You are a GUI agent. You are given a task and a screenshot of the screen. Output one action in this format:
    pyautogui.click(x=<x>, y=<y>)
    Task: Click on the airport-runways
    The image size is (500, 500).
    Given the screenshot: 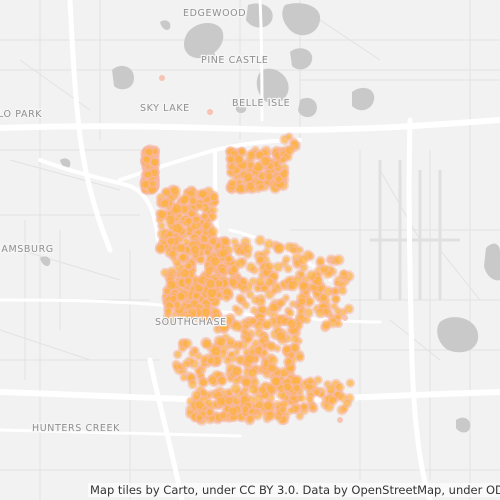 What is the action you would take?
    pyautogui.click(x=415, y=230)
    